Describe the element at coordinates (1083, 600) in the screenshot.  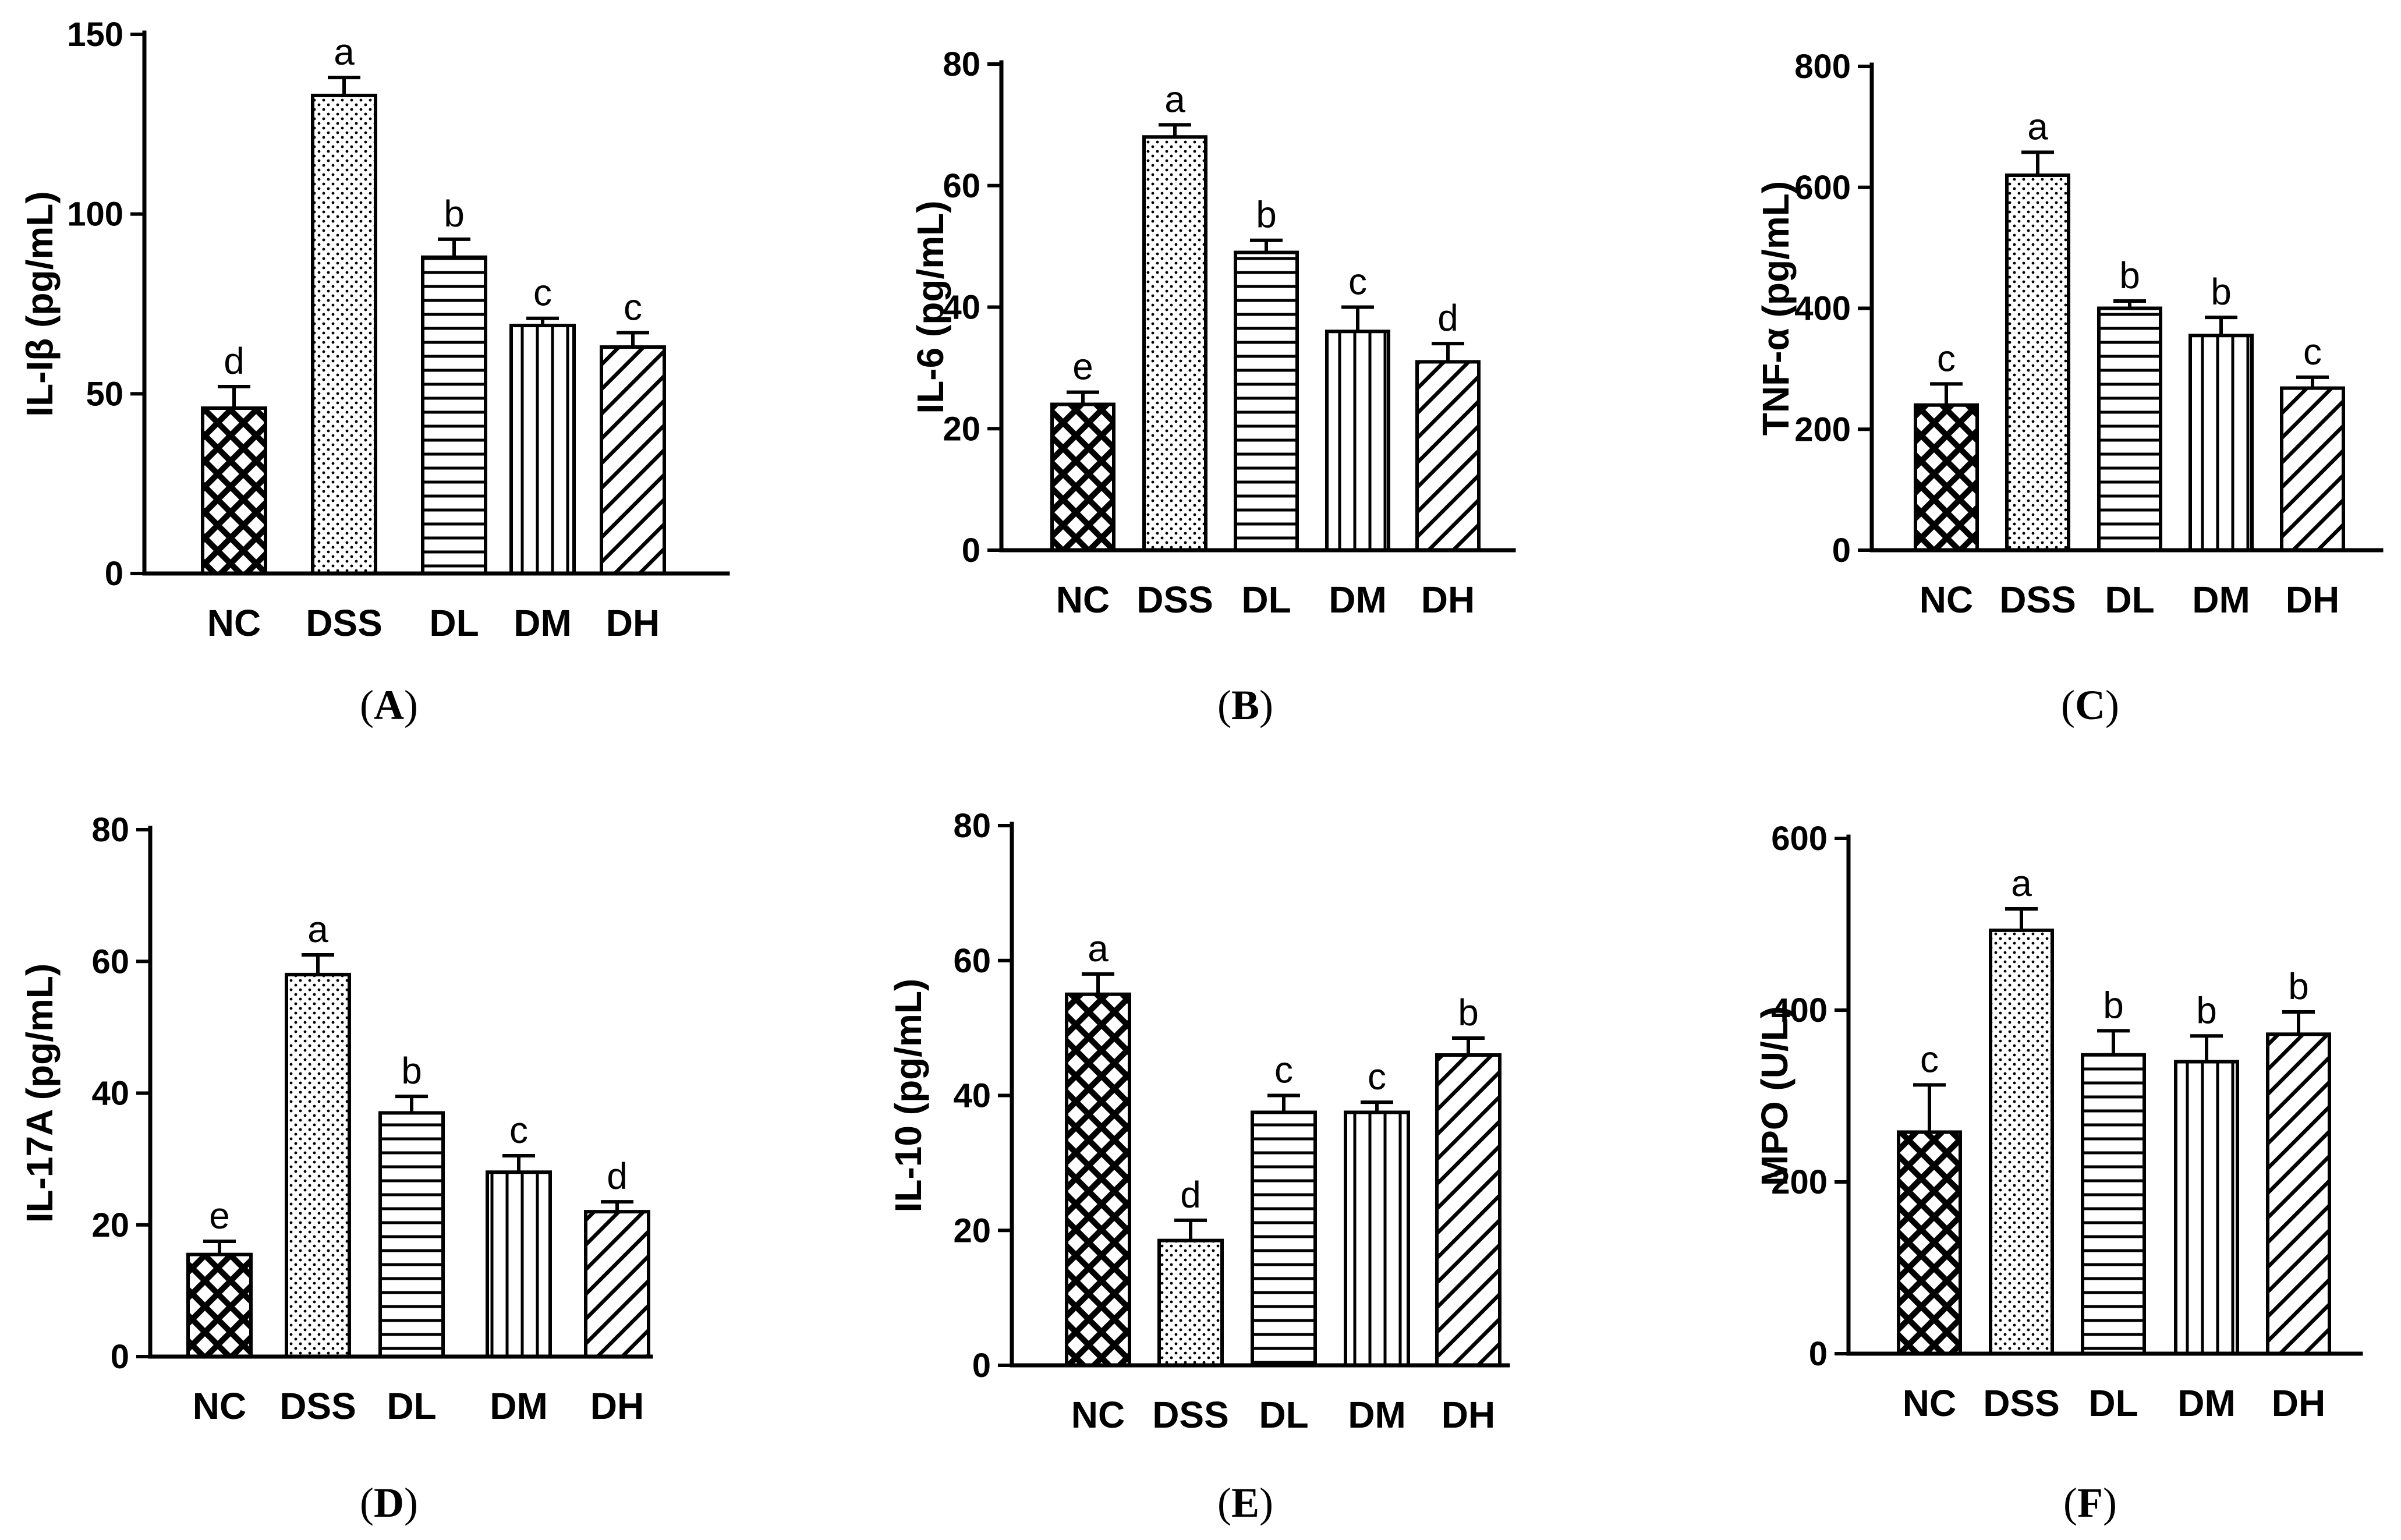
I see `x-tick-label: NC` at that location.